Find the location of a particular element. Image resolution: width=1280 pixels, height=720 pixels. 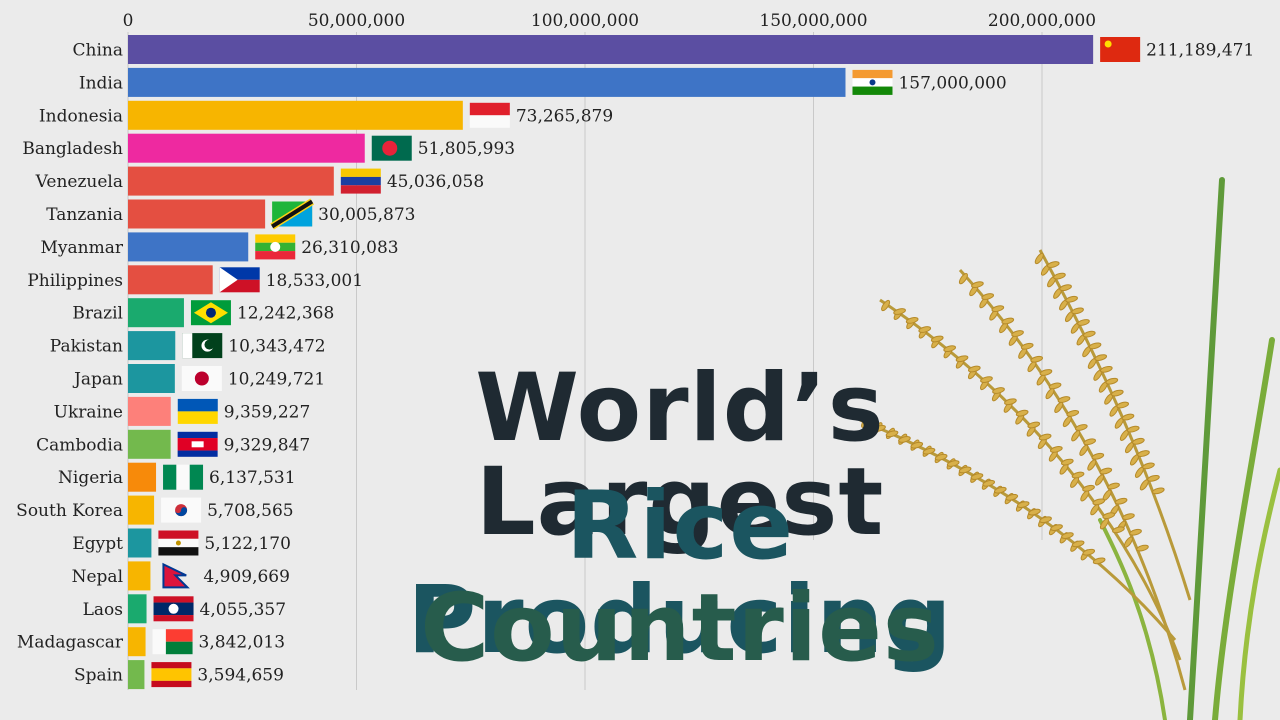

value-label: 5,122,170 is located at coordinates (247, 544).